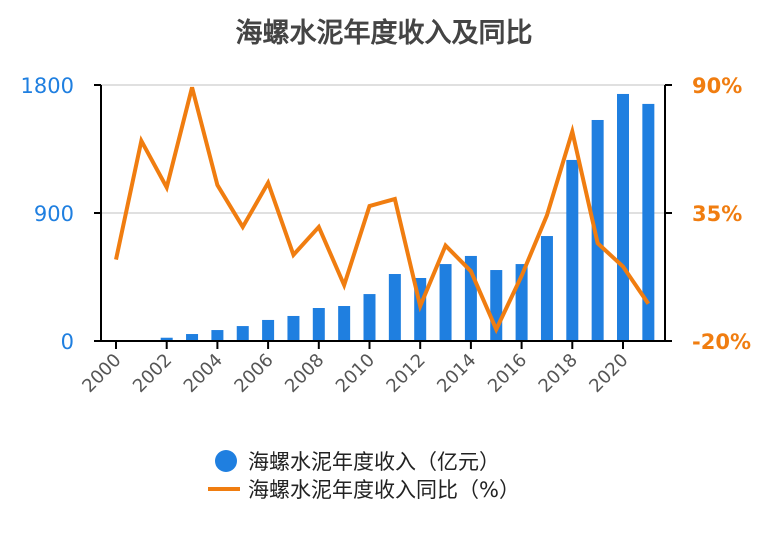  What do you see at coordinates (456, 373) in the screenshot?
I see `x-tick-label: 2014` at bounding box center [456, 373].